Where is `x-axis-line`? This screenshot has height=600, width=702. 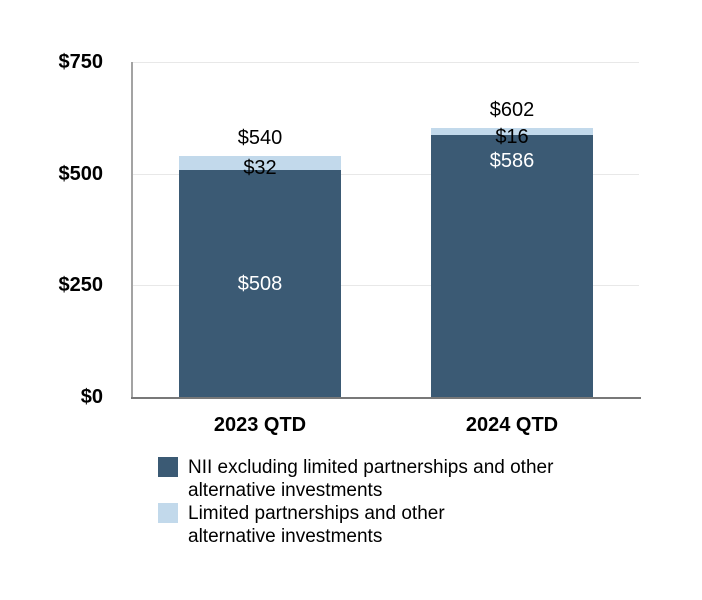 x-axis-line is located at coordinates (386, 398).